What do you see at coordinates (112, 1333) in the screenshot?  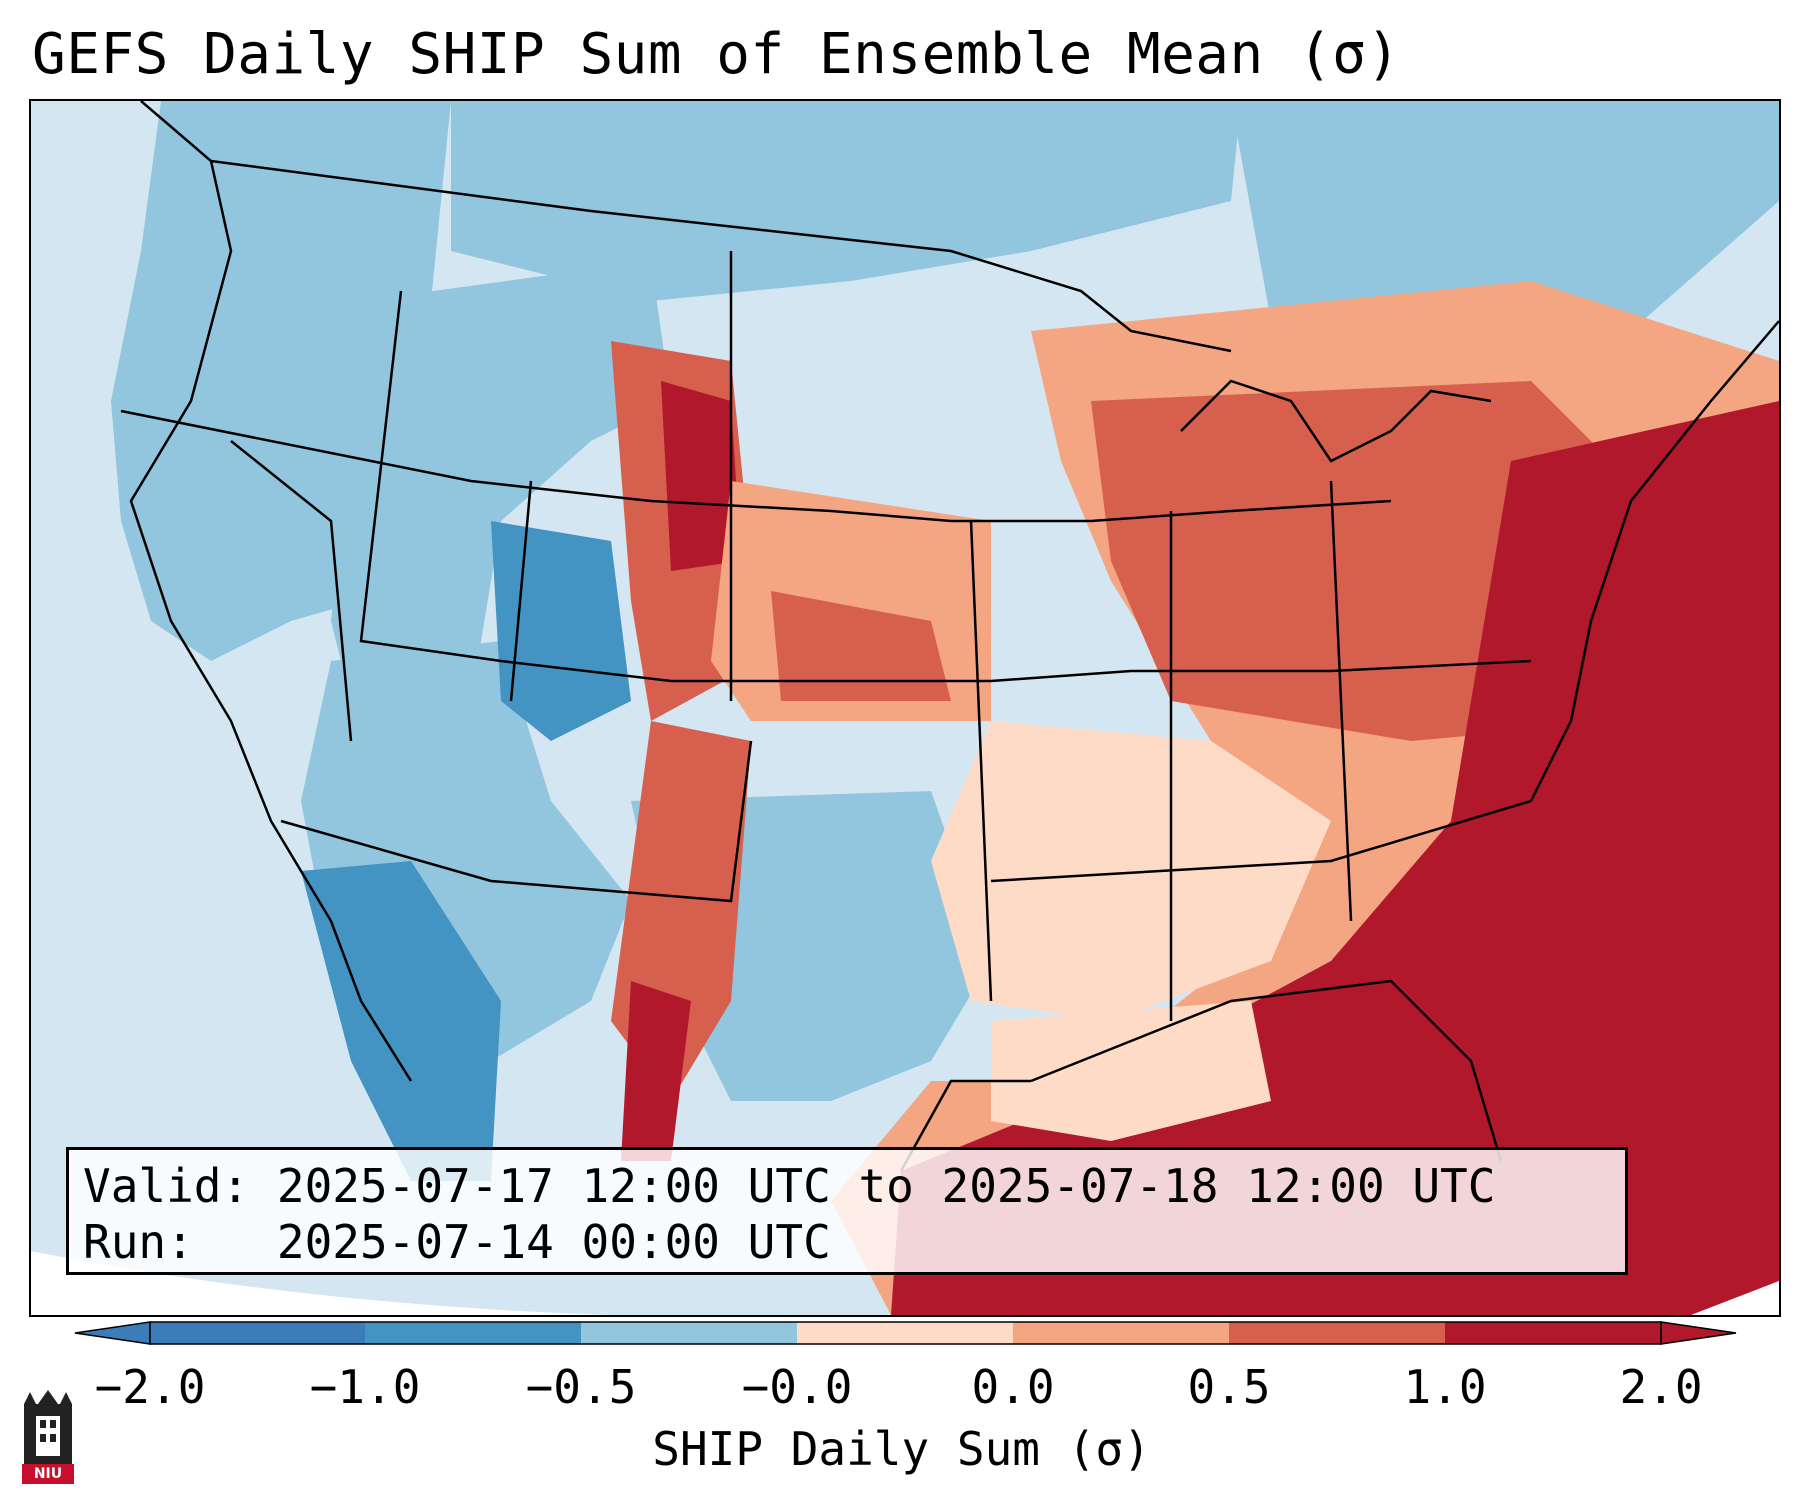 I see `colorbar-extend-low` at bounding box center [112, 1333].